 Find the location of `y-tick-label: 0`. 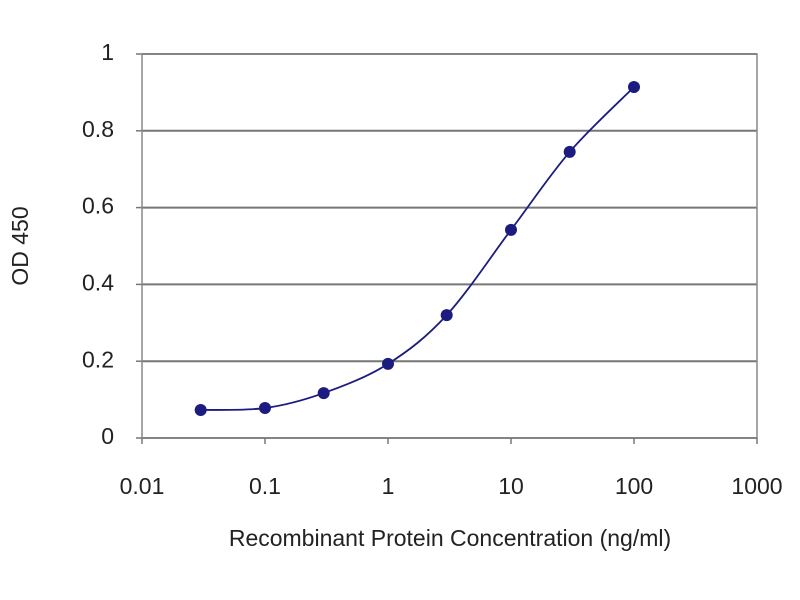

y-tick-label: 0 is located at coordinates (107, 436).